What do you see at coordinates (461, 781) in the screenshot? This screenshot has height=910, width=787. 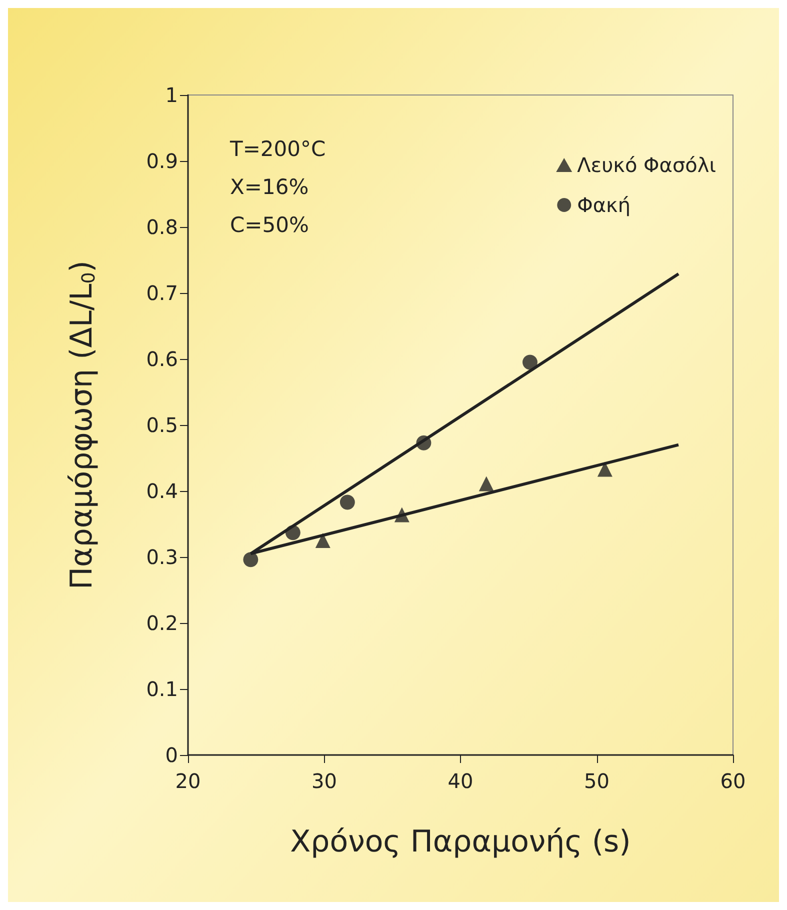 I see `x-tick-label: 40` at bounding box center [461, 781].